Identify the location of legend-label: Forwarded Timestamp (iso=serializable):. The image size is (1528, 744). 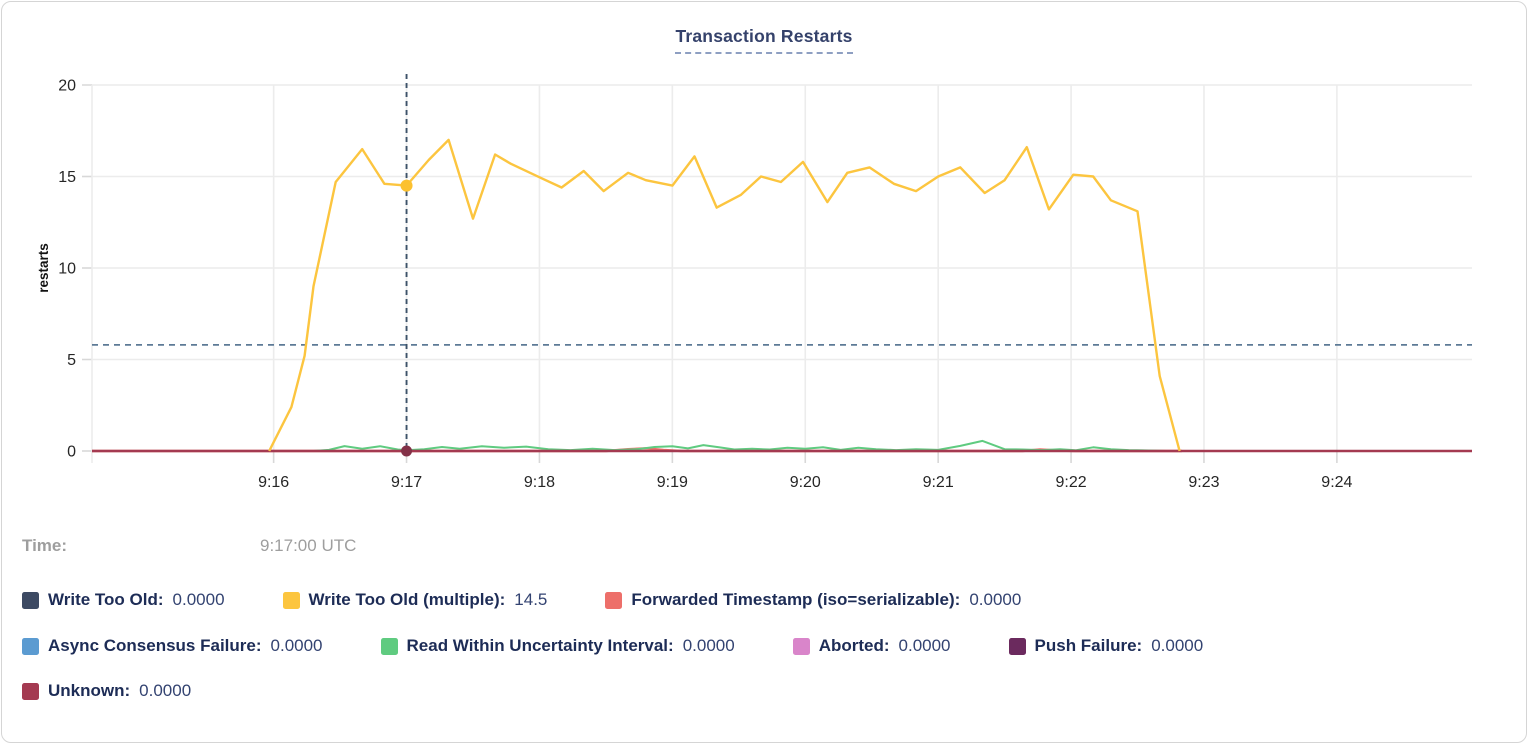
(796, 599).